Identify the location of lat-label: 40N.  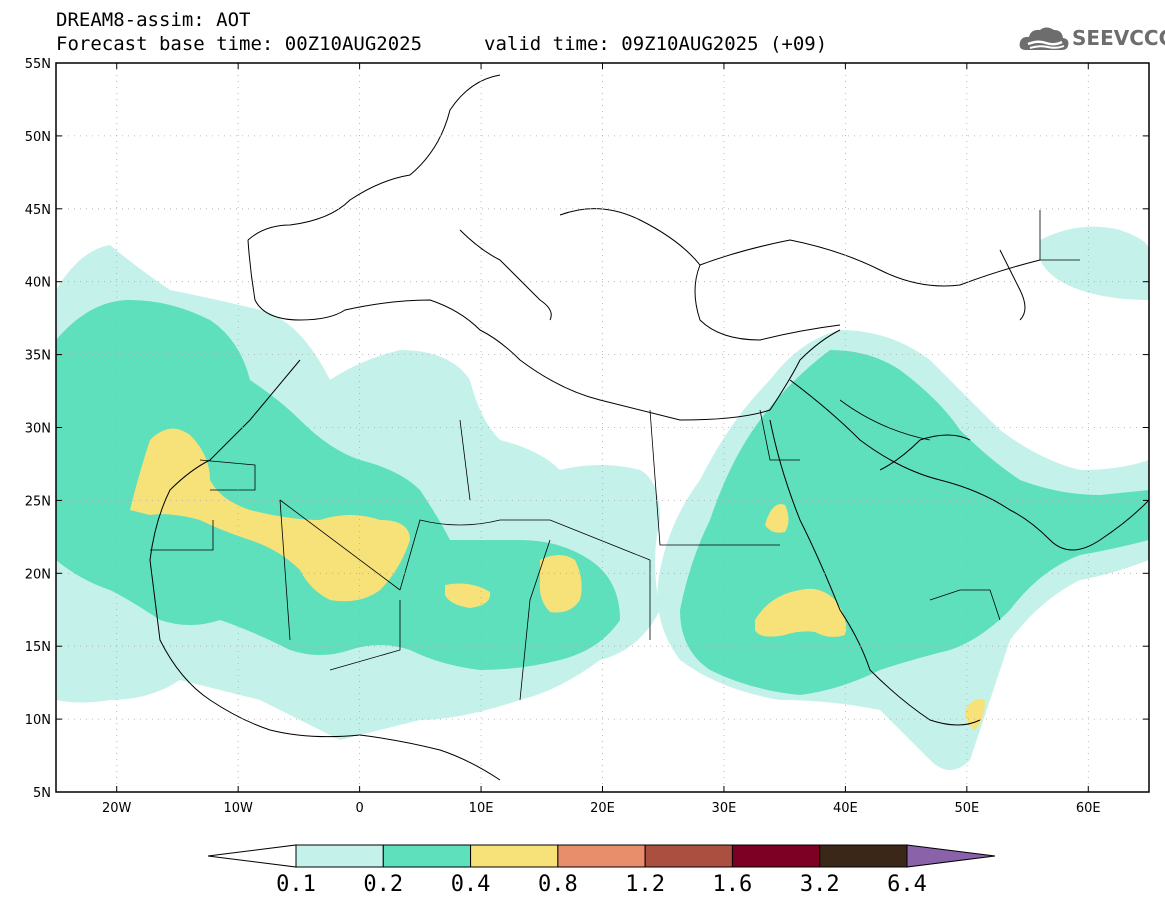
(38, 283).